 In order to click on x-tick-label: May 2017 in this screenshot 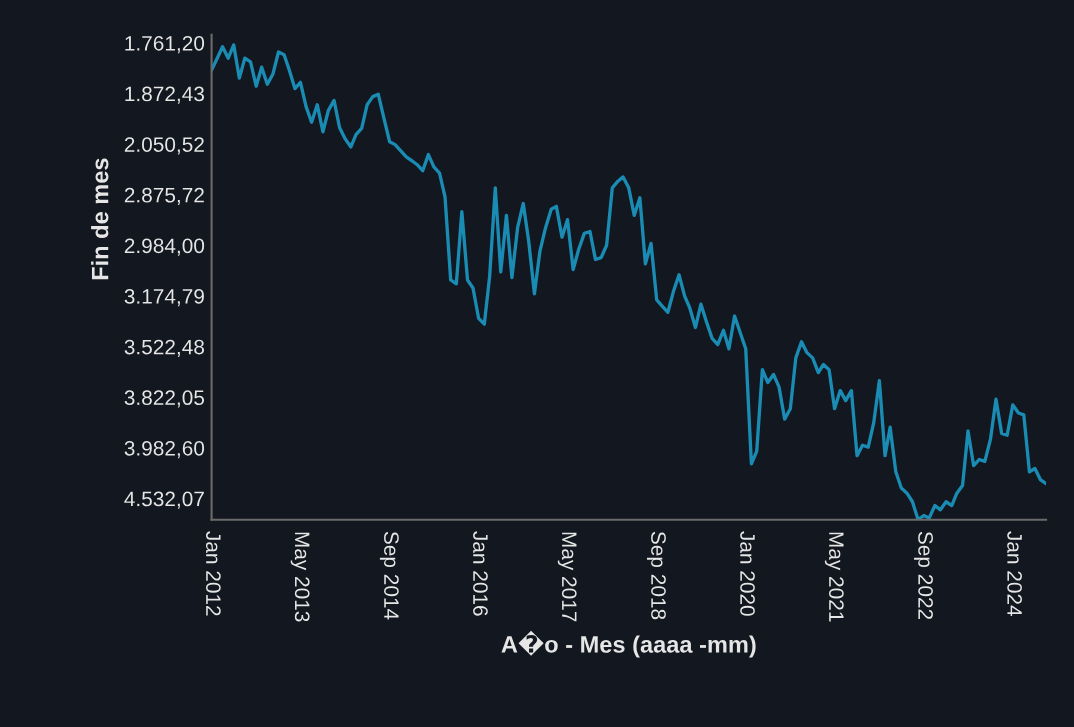, I will do `click(567, 577)`.